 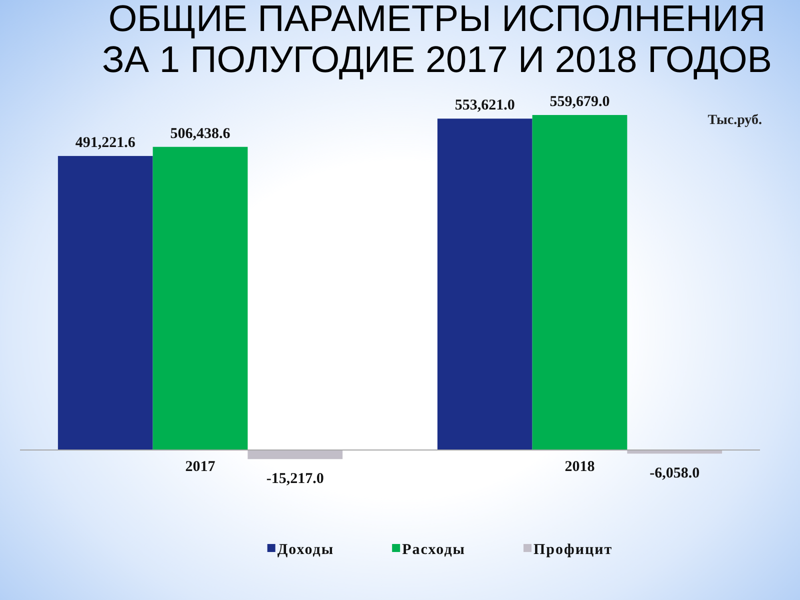 I want to click on data-label: 559,679.0, so click(x=580, y=102).